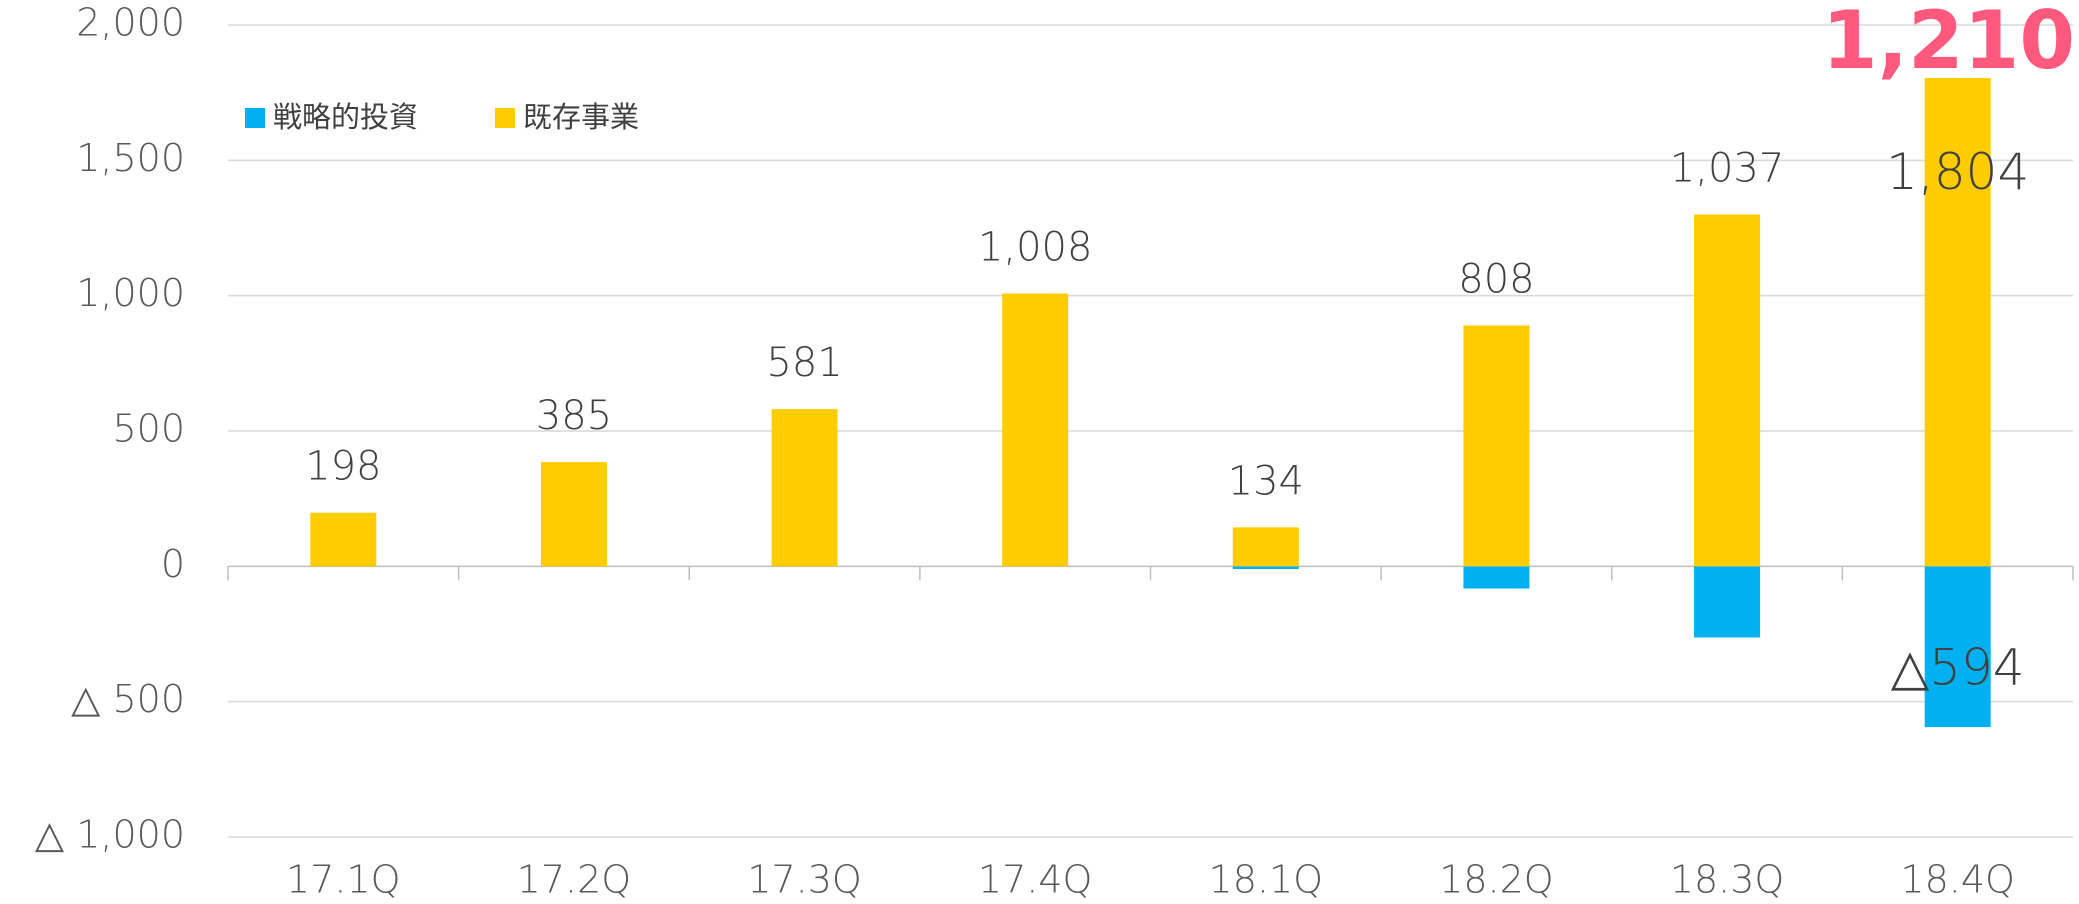 The image size is (2079, 904). What do you see at coordinates (343, 467) in the screenshot?
I see `total-label: 198` at bounding box center [343, 467].